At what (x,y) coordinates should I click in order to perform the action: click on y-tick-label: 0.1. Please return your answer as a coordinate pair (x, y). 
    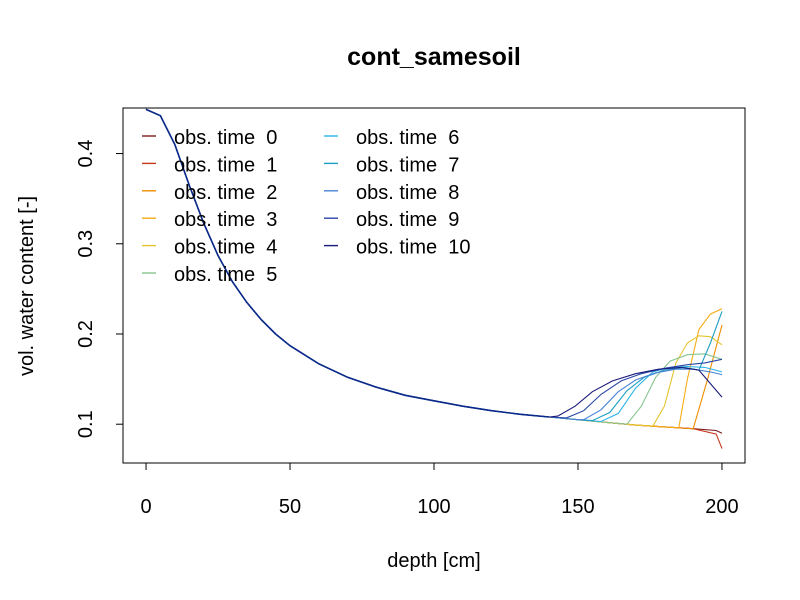
    Looking at the image, I should click on (86, 424).